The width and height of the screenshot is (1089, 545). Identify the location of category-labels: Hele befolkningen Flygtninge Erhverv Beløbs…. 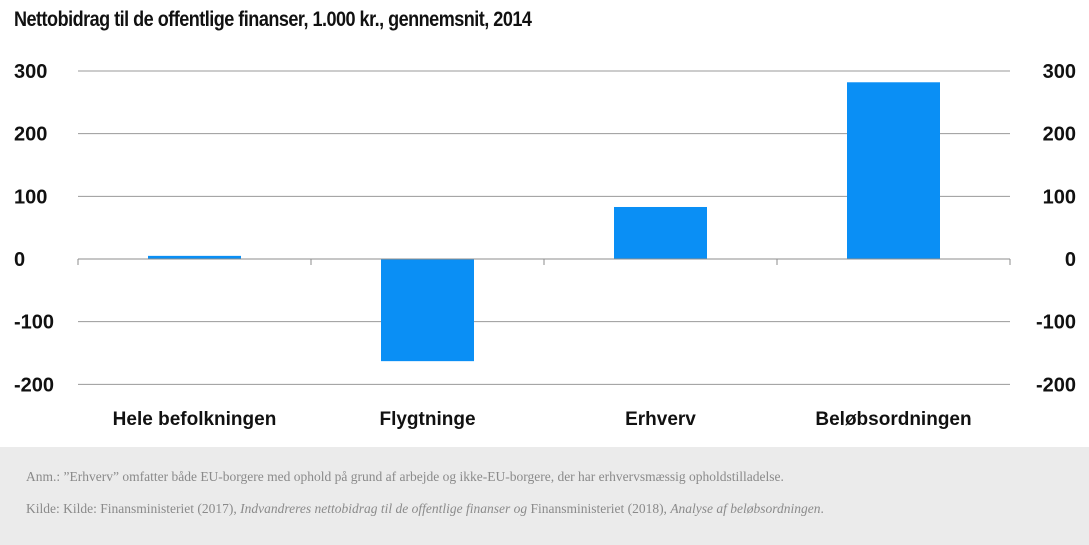
(542, 419).